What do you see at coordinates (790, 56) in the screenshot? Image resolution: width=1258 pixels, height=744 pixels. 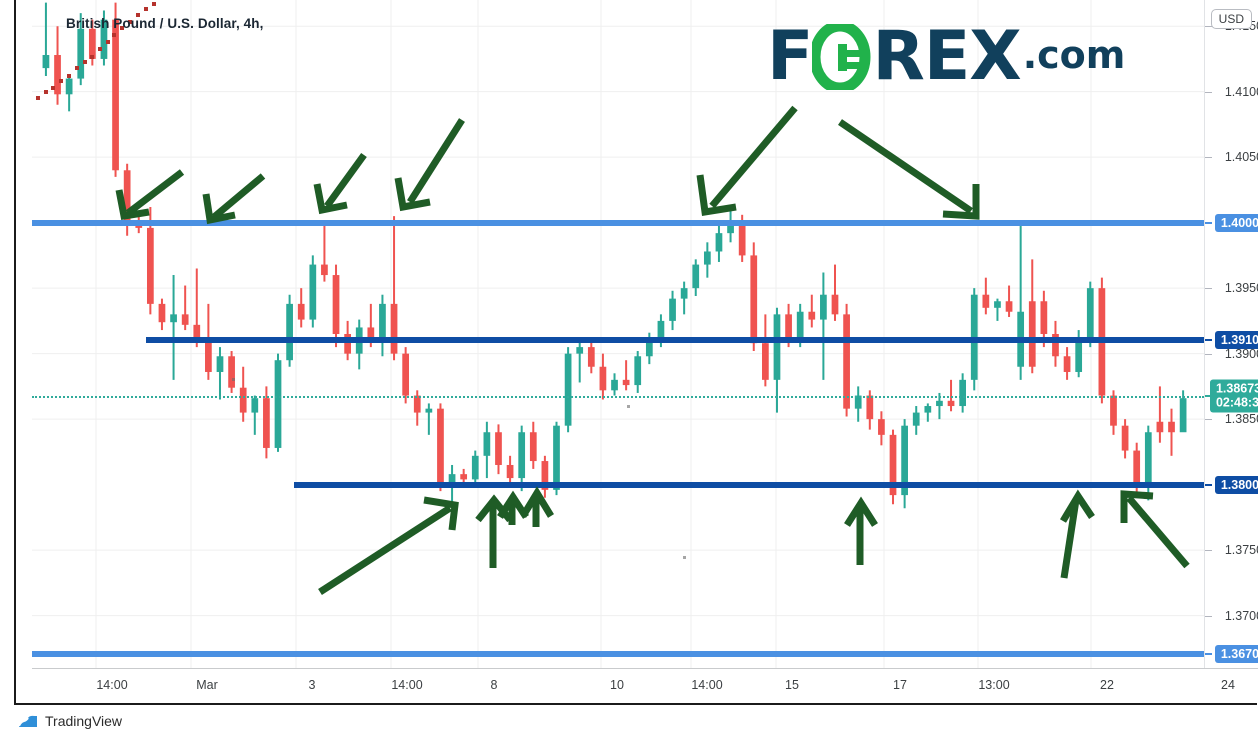 I see `logo-letter-f: F` at bounding box center [790, 56].